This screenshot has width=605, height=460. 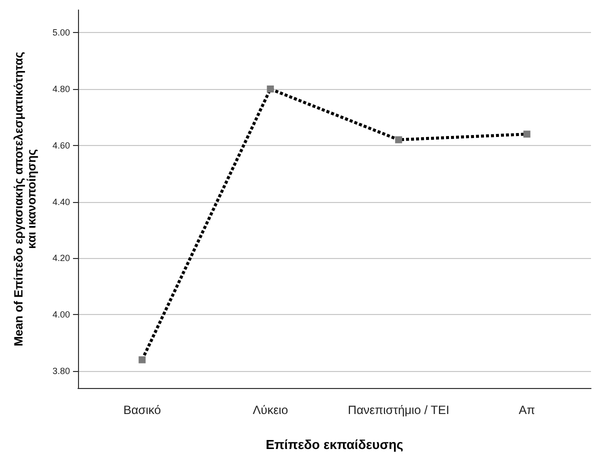 What do you see at coordinates (142, 410) in the screenshot?
I see `x-tick-label: Βασικό` at bounding box center [142, 410].